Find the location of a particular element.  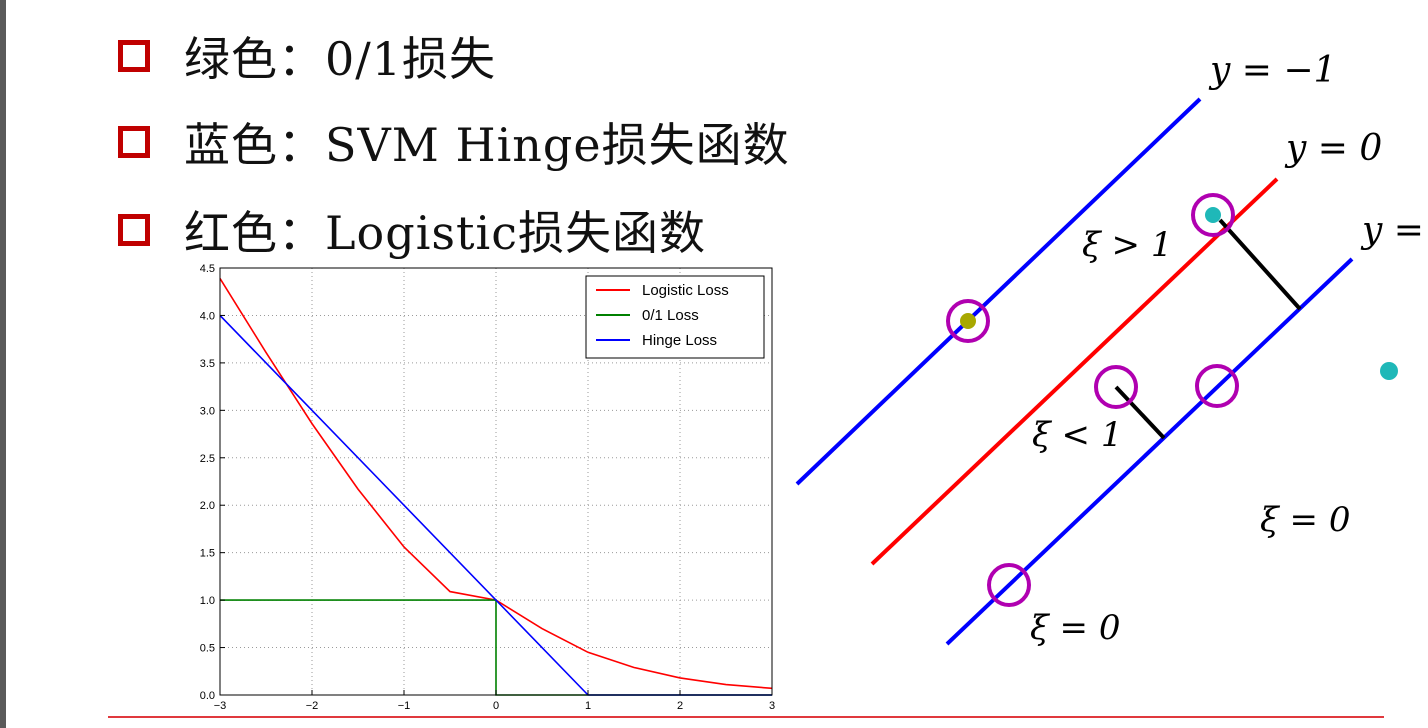

label-xi-eq-0-bottom: ξ = 0 is located at coordinates (1075, 628).